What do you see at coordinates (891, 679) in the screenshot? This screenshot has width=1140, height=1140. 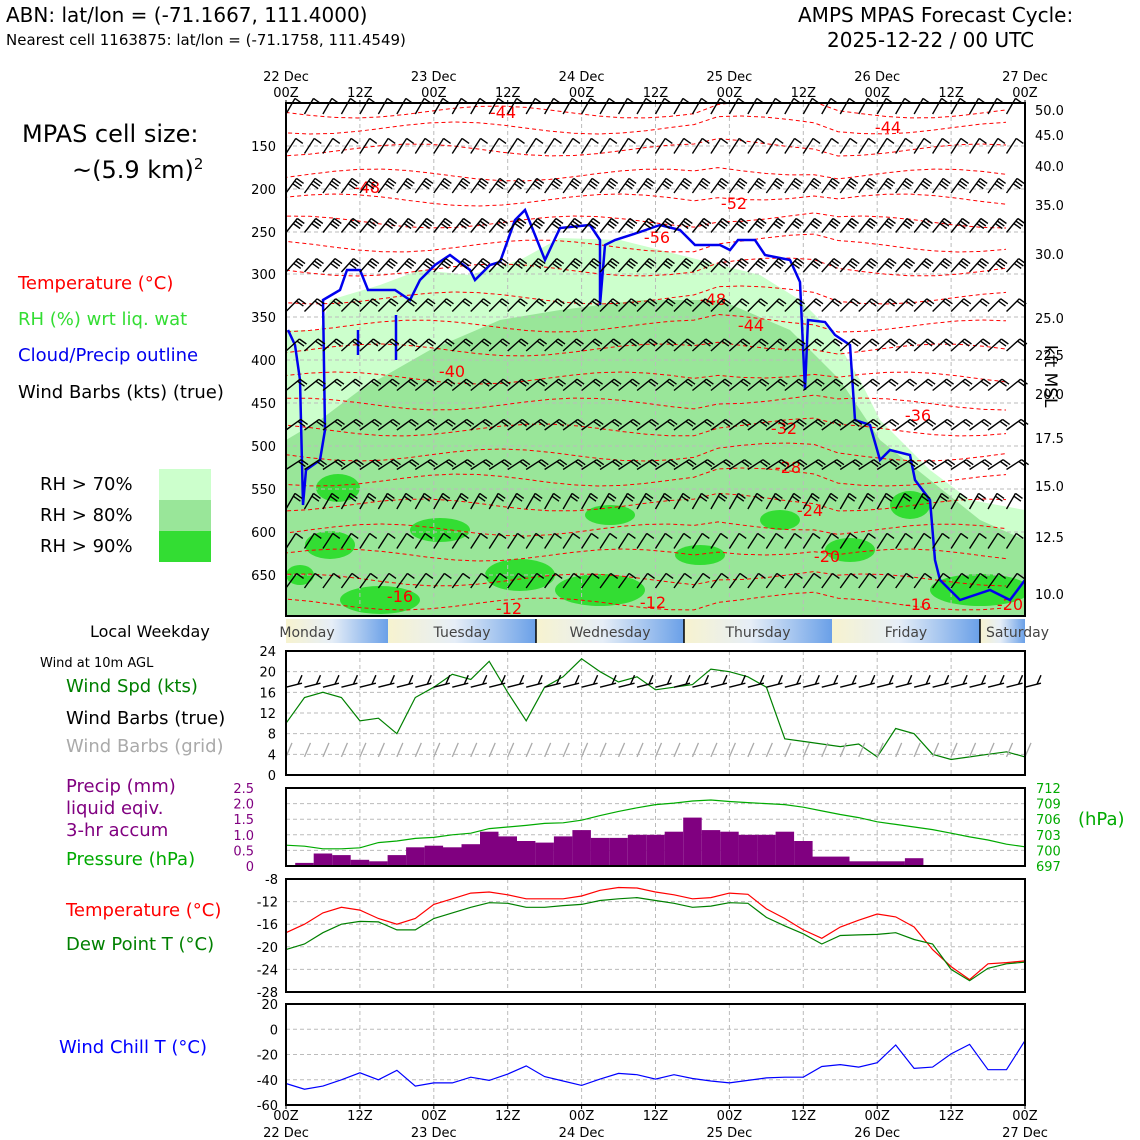 I see `wind10m-barb-feather` at bounding box center [891, 679].